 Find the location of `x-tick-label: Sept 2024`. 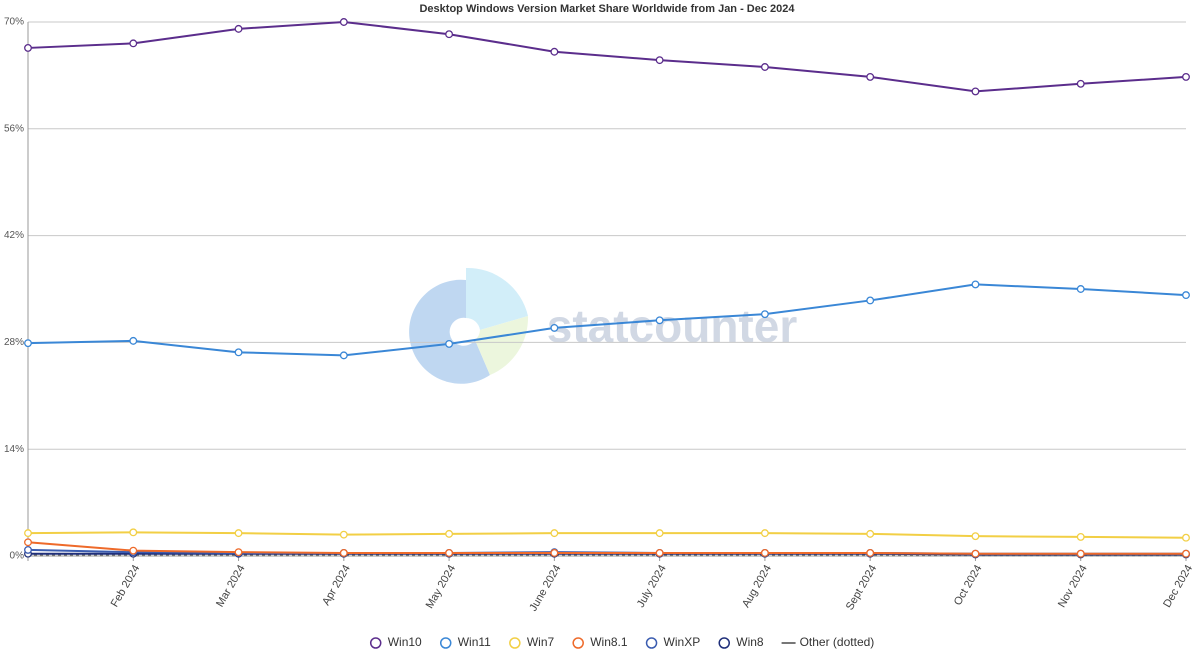

x-tick-label: Sept 2024 is located at coordinates (861, 587).